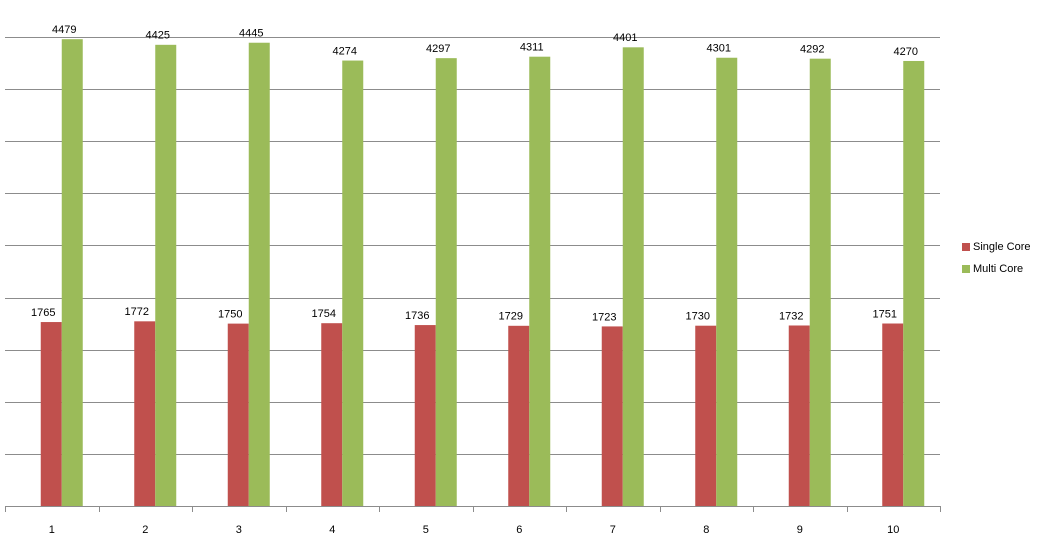 Image resolution: width=1040 pixels, height=537 pixels. I want to click on x-tick-label: 10, so click(893, 530).